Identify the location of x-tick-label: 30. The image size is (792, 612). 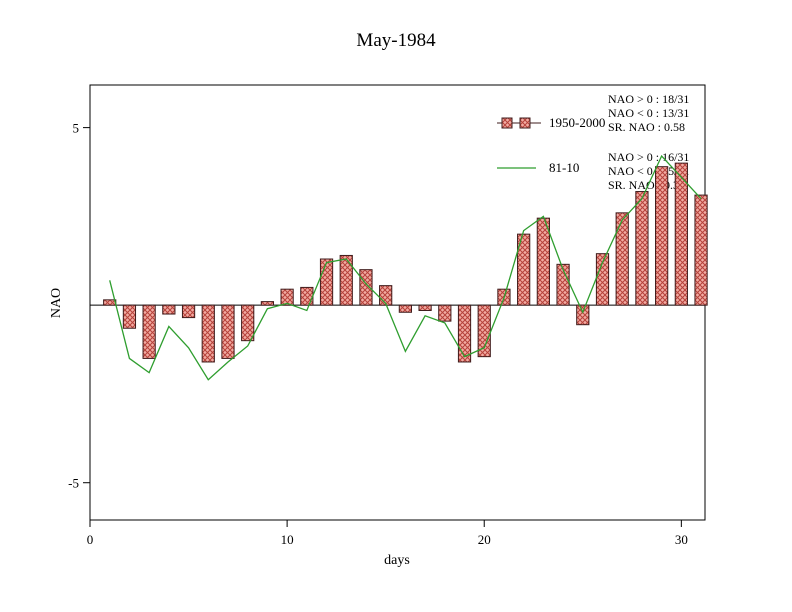
(681, 539).